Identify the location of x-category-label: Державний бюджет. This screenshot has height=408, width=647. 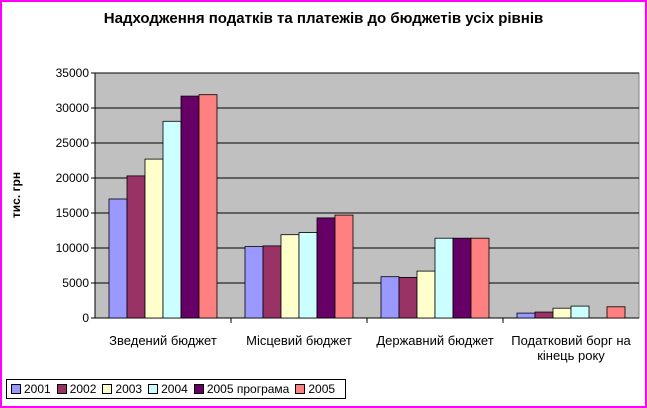
(434, 340).